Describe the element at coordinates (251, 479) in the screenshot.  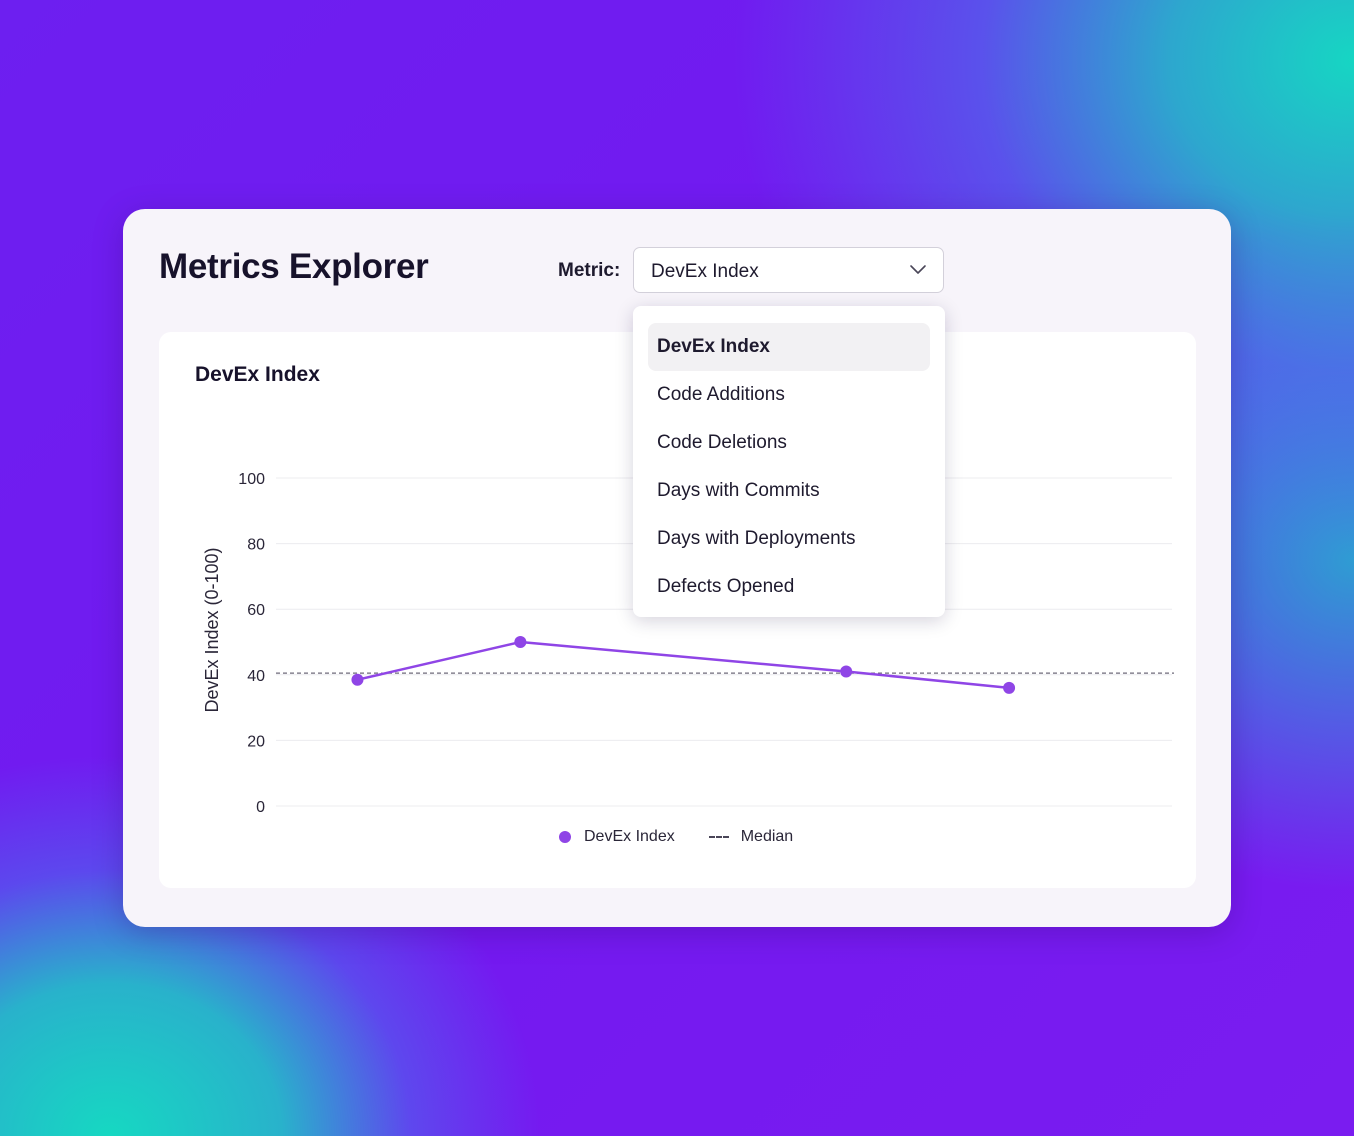
I see `y-tick-label: 100` at that location.